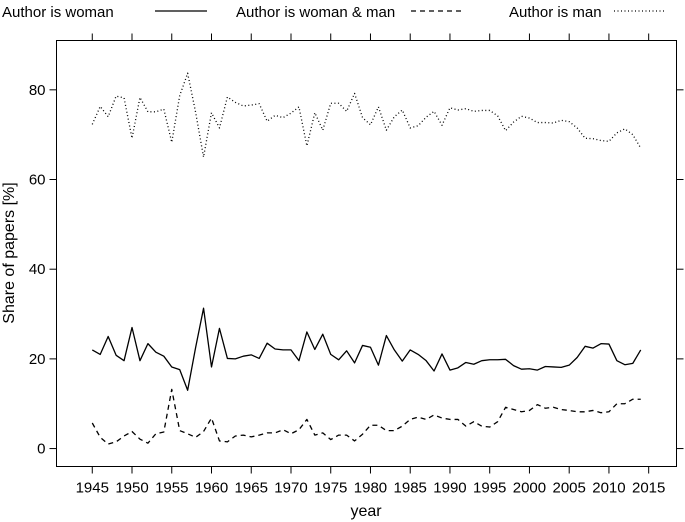 The width and height of the screenshot is (685, 522). Describe the element at coordinates (211, 488) in the screenshot. I see `x-tick-label: 1960` at that location.